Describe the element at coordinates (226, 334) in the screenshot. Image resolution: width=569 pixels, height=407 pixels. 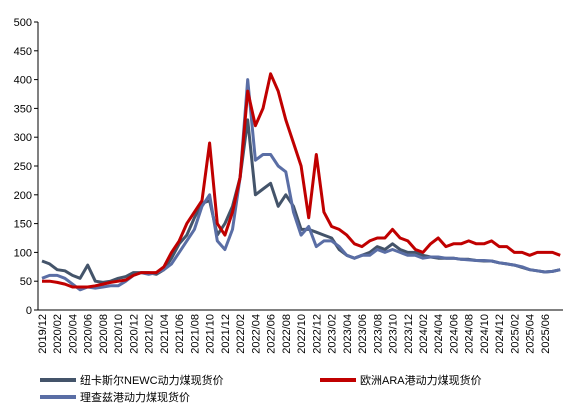
I see `x-tick-label: 2021/12` at that location.